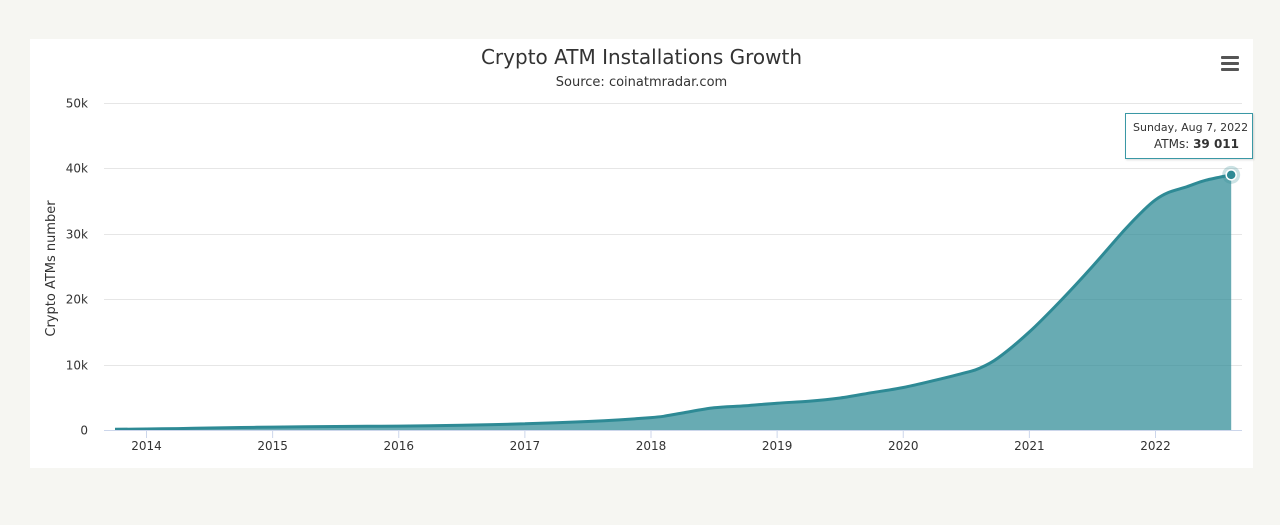 The image size is (1280, 525). What do you see at coordinates (641, 82) in the screenshot?
I see `chart-subtitle: Source: coinatmradar.com` at bounding box center [641, 82].